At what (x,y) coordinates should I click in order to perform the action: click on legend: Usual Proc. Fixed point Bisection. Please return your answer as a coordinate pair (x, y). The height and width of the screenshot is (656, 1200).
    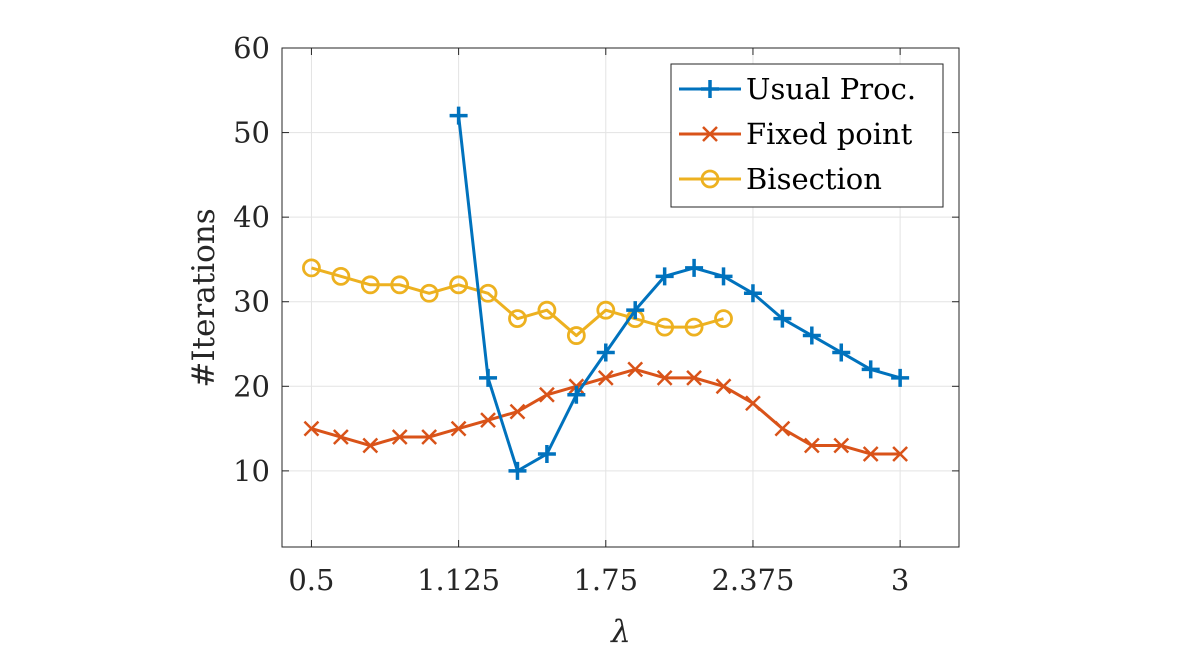
    Looking at the image, I should click on (807, 135).